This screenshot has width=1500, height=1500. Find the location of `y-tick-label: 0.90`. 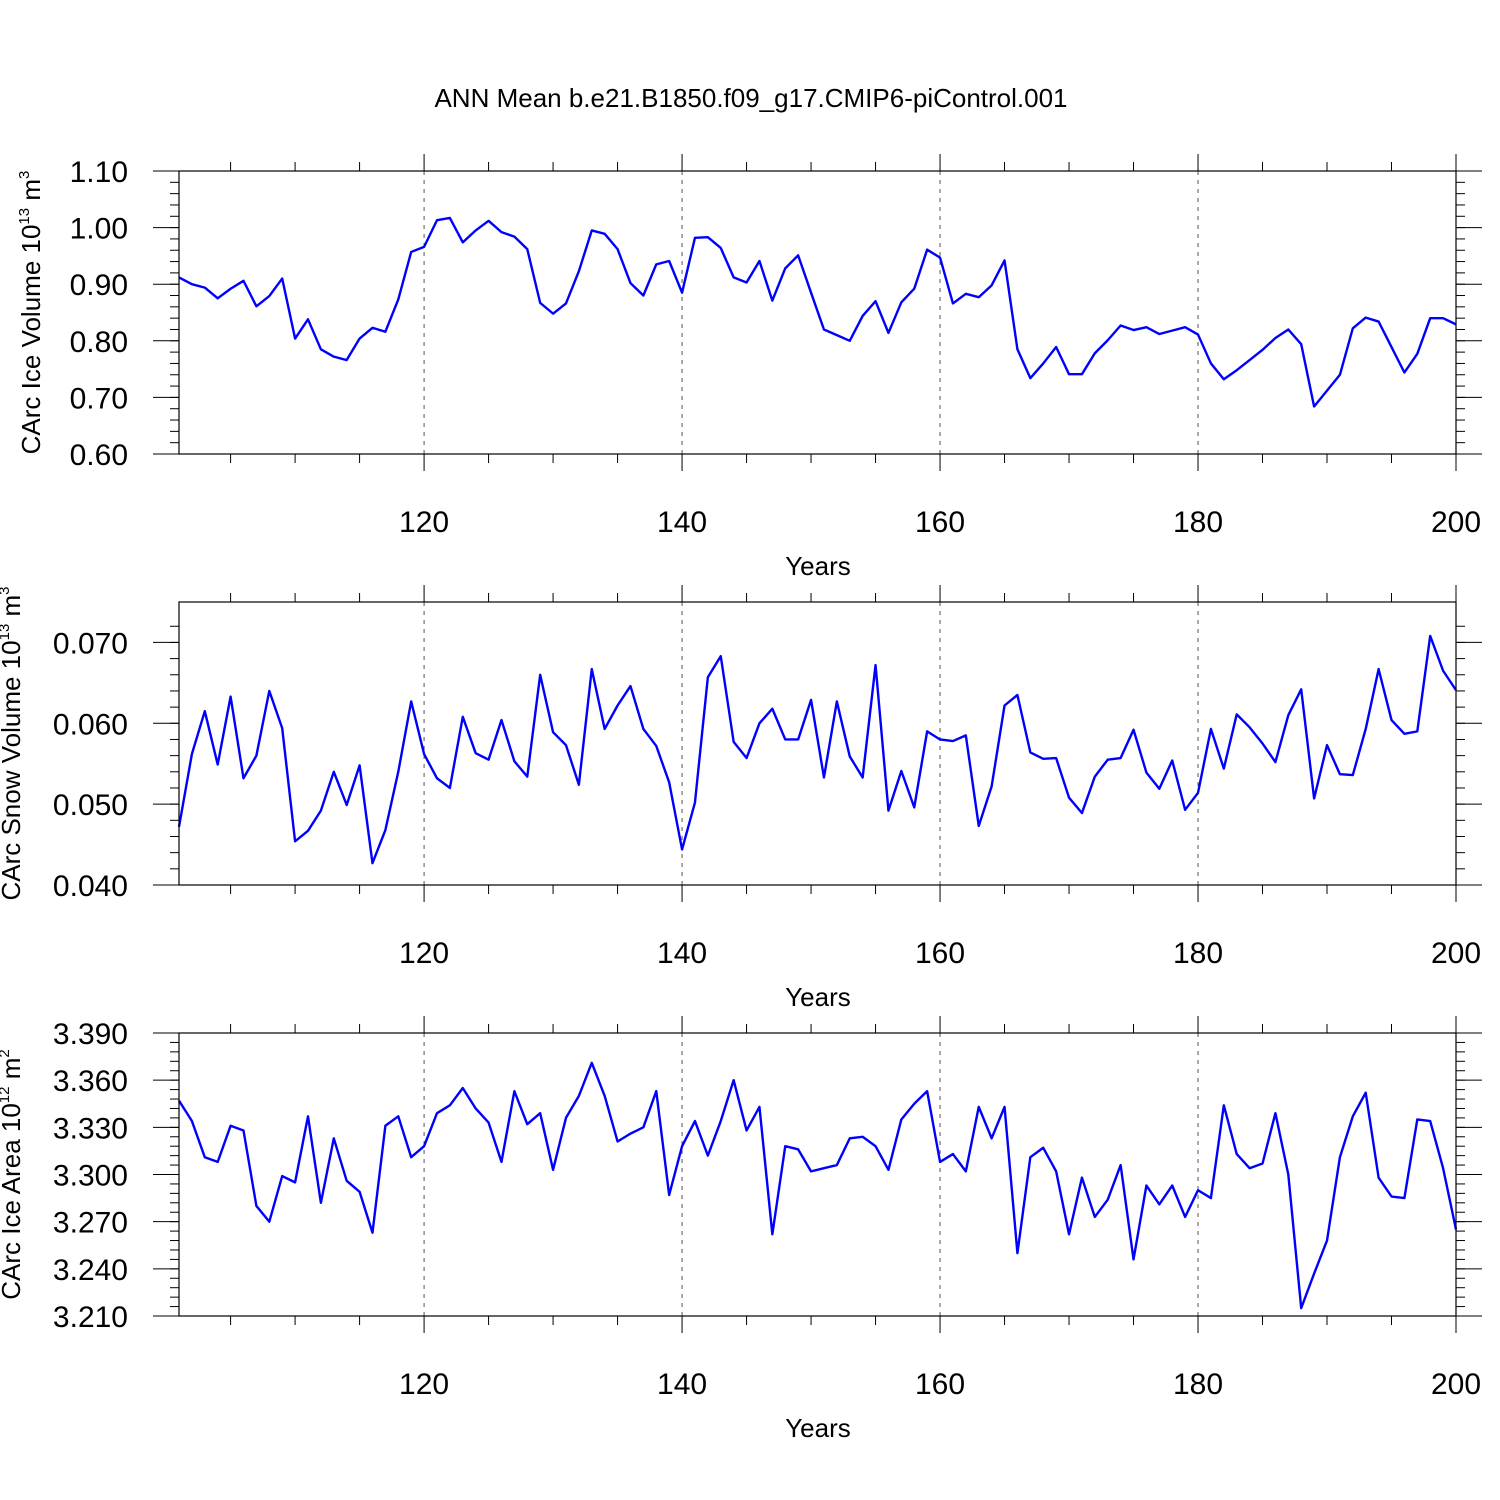

y-tick-label: 0.90 is located at coordinates (99, 285).